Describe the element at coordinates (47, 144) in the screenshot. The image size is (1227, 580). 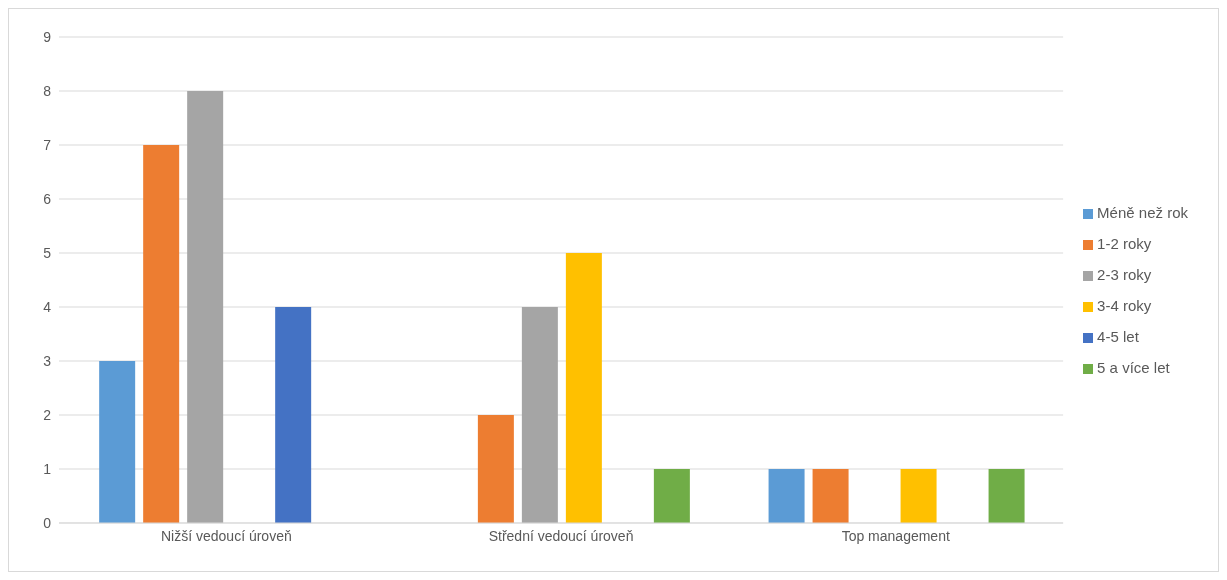
I see `y-tick-label: 7` at that location.